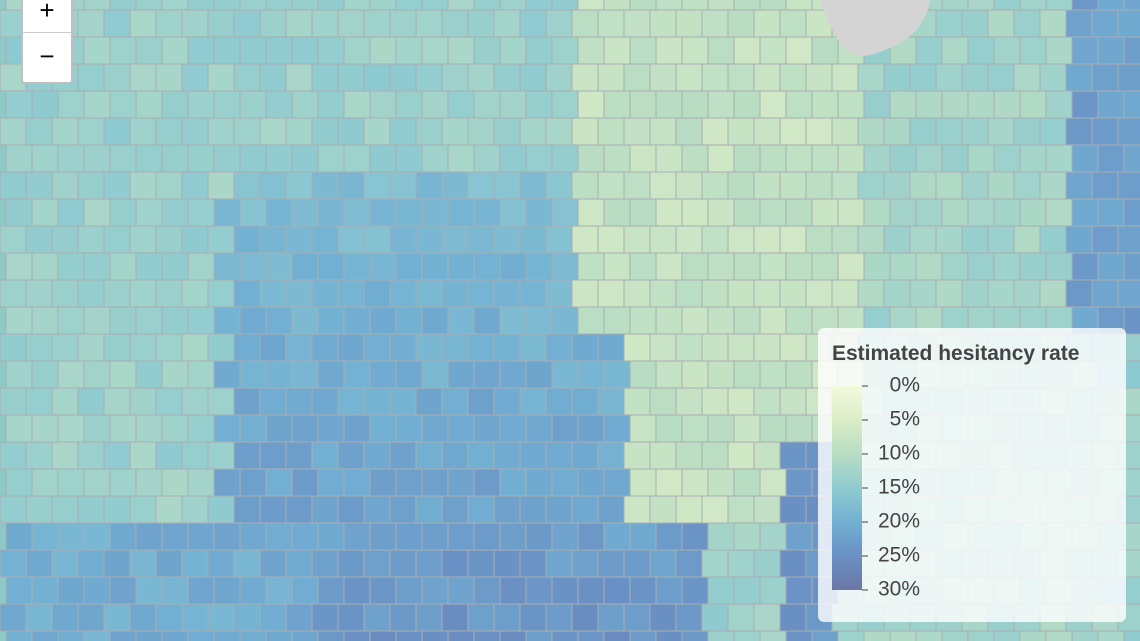  Describe the element at coordinates (876, 487) in the screenshot. I see `legend-scale: 0% 5% 10% 15% 20% 25% 30%` at that location.